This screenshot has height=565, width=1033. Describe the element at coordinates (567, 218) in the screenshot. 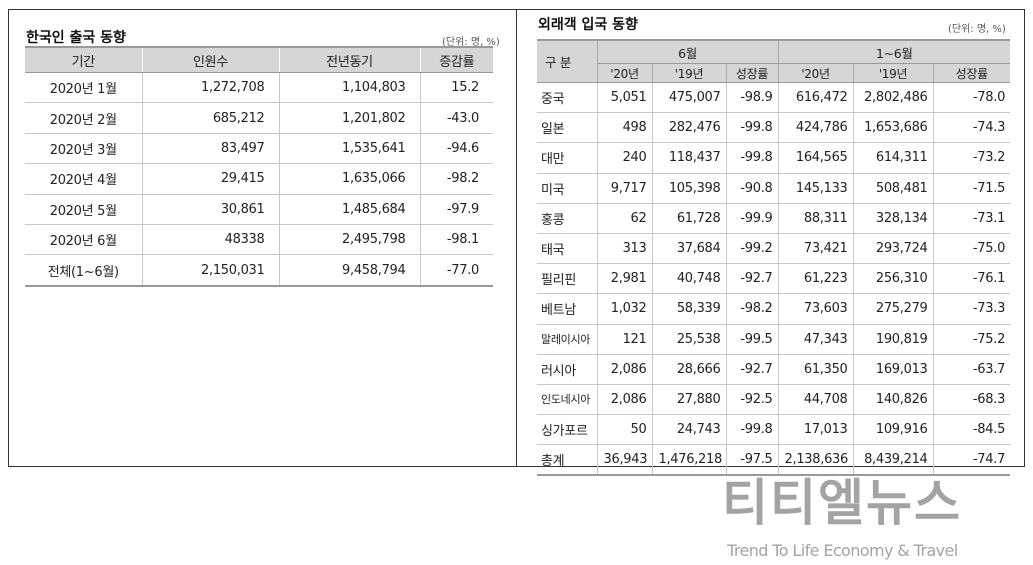

I see `inbound-country-cell: 홍콩` at that location.